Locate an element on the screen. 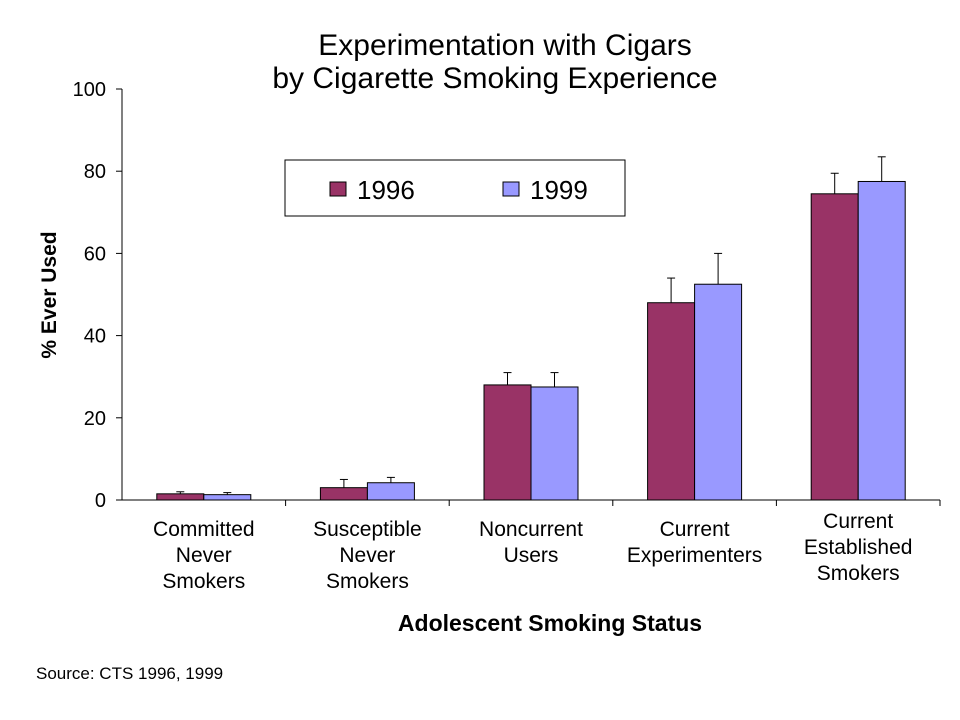  chart-title-line-1: Experimentation with Cigars is located at coordinates (505, 45).